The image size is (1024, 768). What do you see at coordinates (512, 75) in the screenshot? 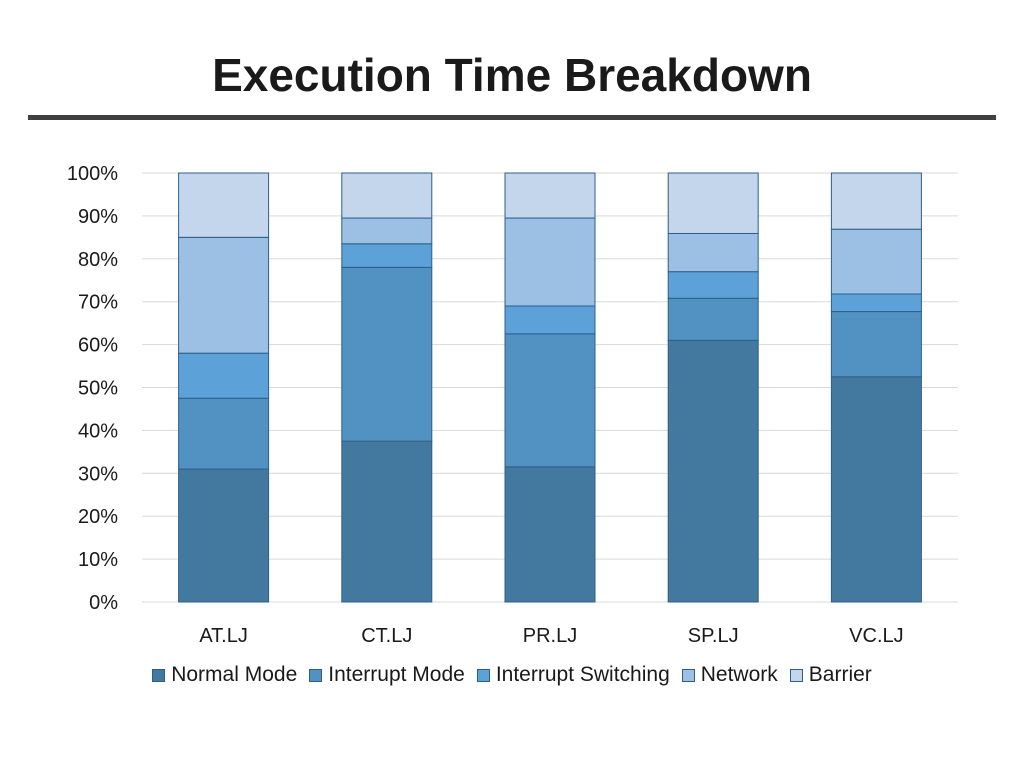
I see `slide-title: Execution Time Breakdown` at bounding box center [512, 75].